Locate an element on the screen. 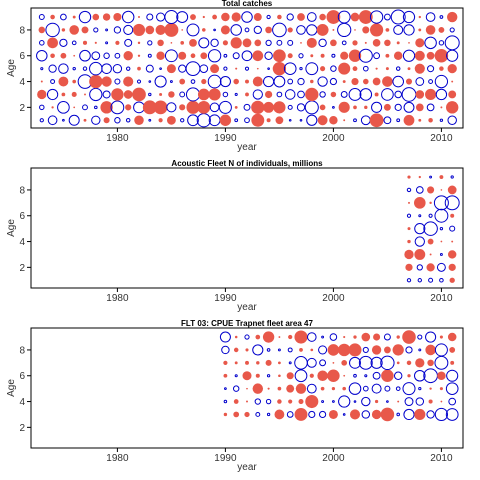 This screenshot has height=480, width=480. y-tick-label: 4 is located at coordinates (22, 242).